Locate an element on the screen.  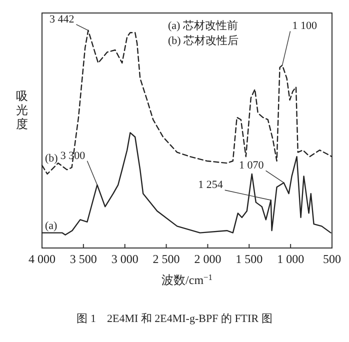
annotation: 1 070 is located at coordinates (251, 166).